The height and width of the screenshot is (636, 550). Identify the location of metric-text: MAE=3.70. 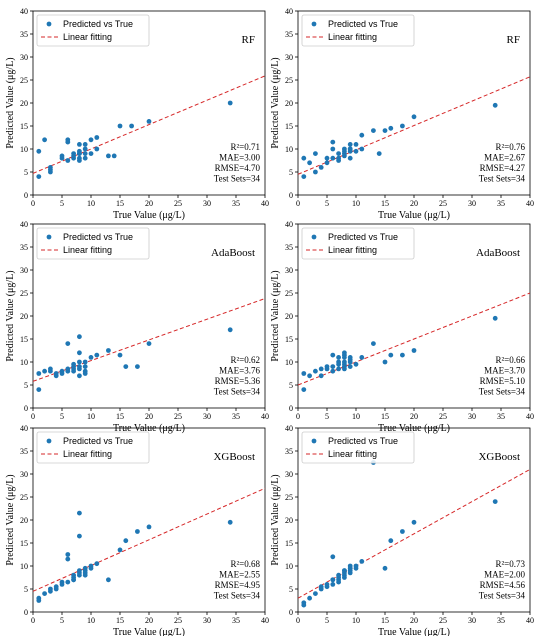
(504, 371).